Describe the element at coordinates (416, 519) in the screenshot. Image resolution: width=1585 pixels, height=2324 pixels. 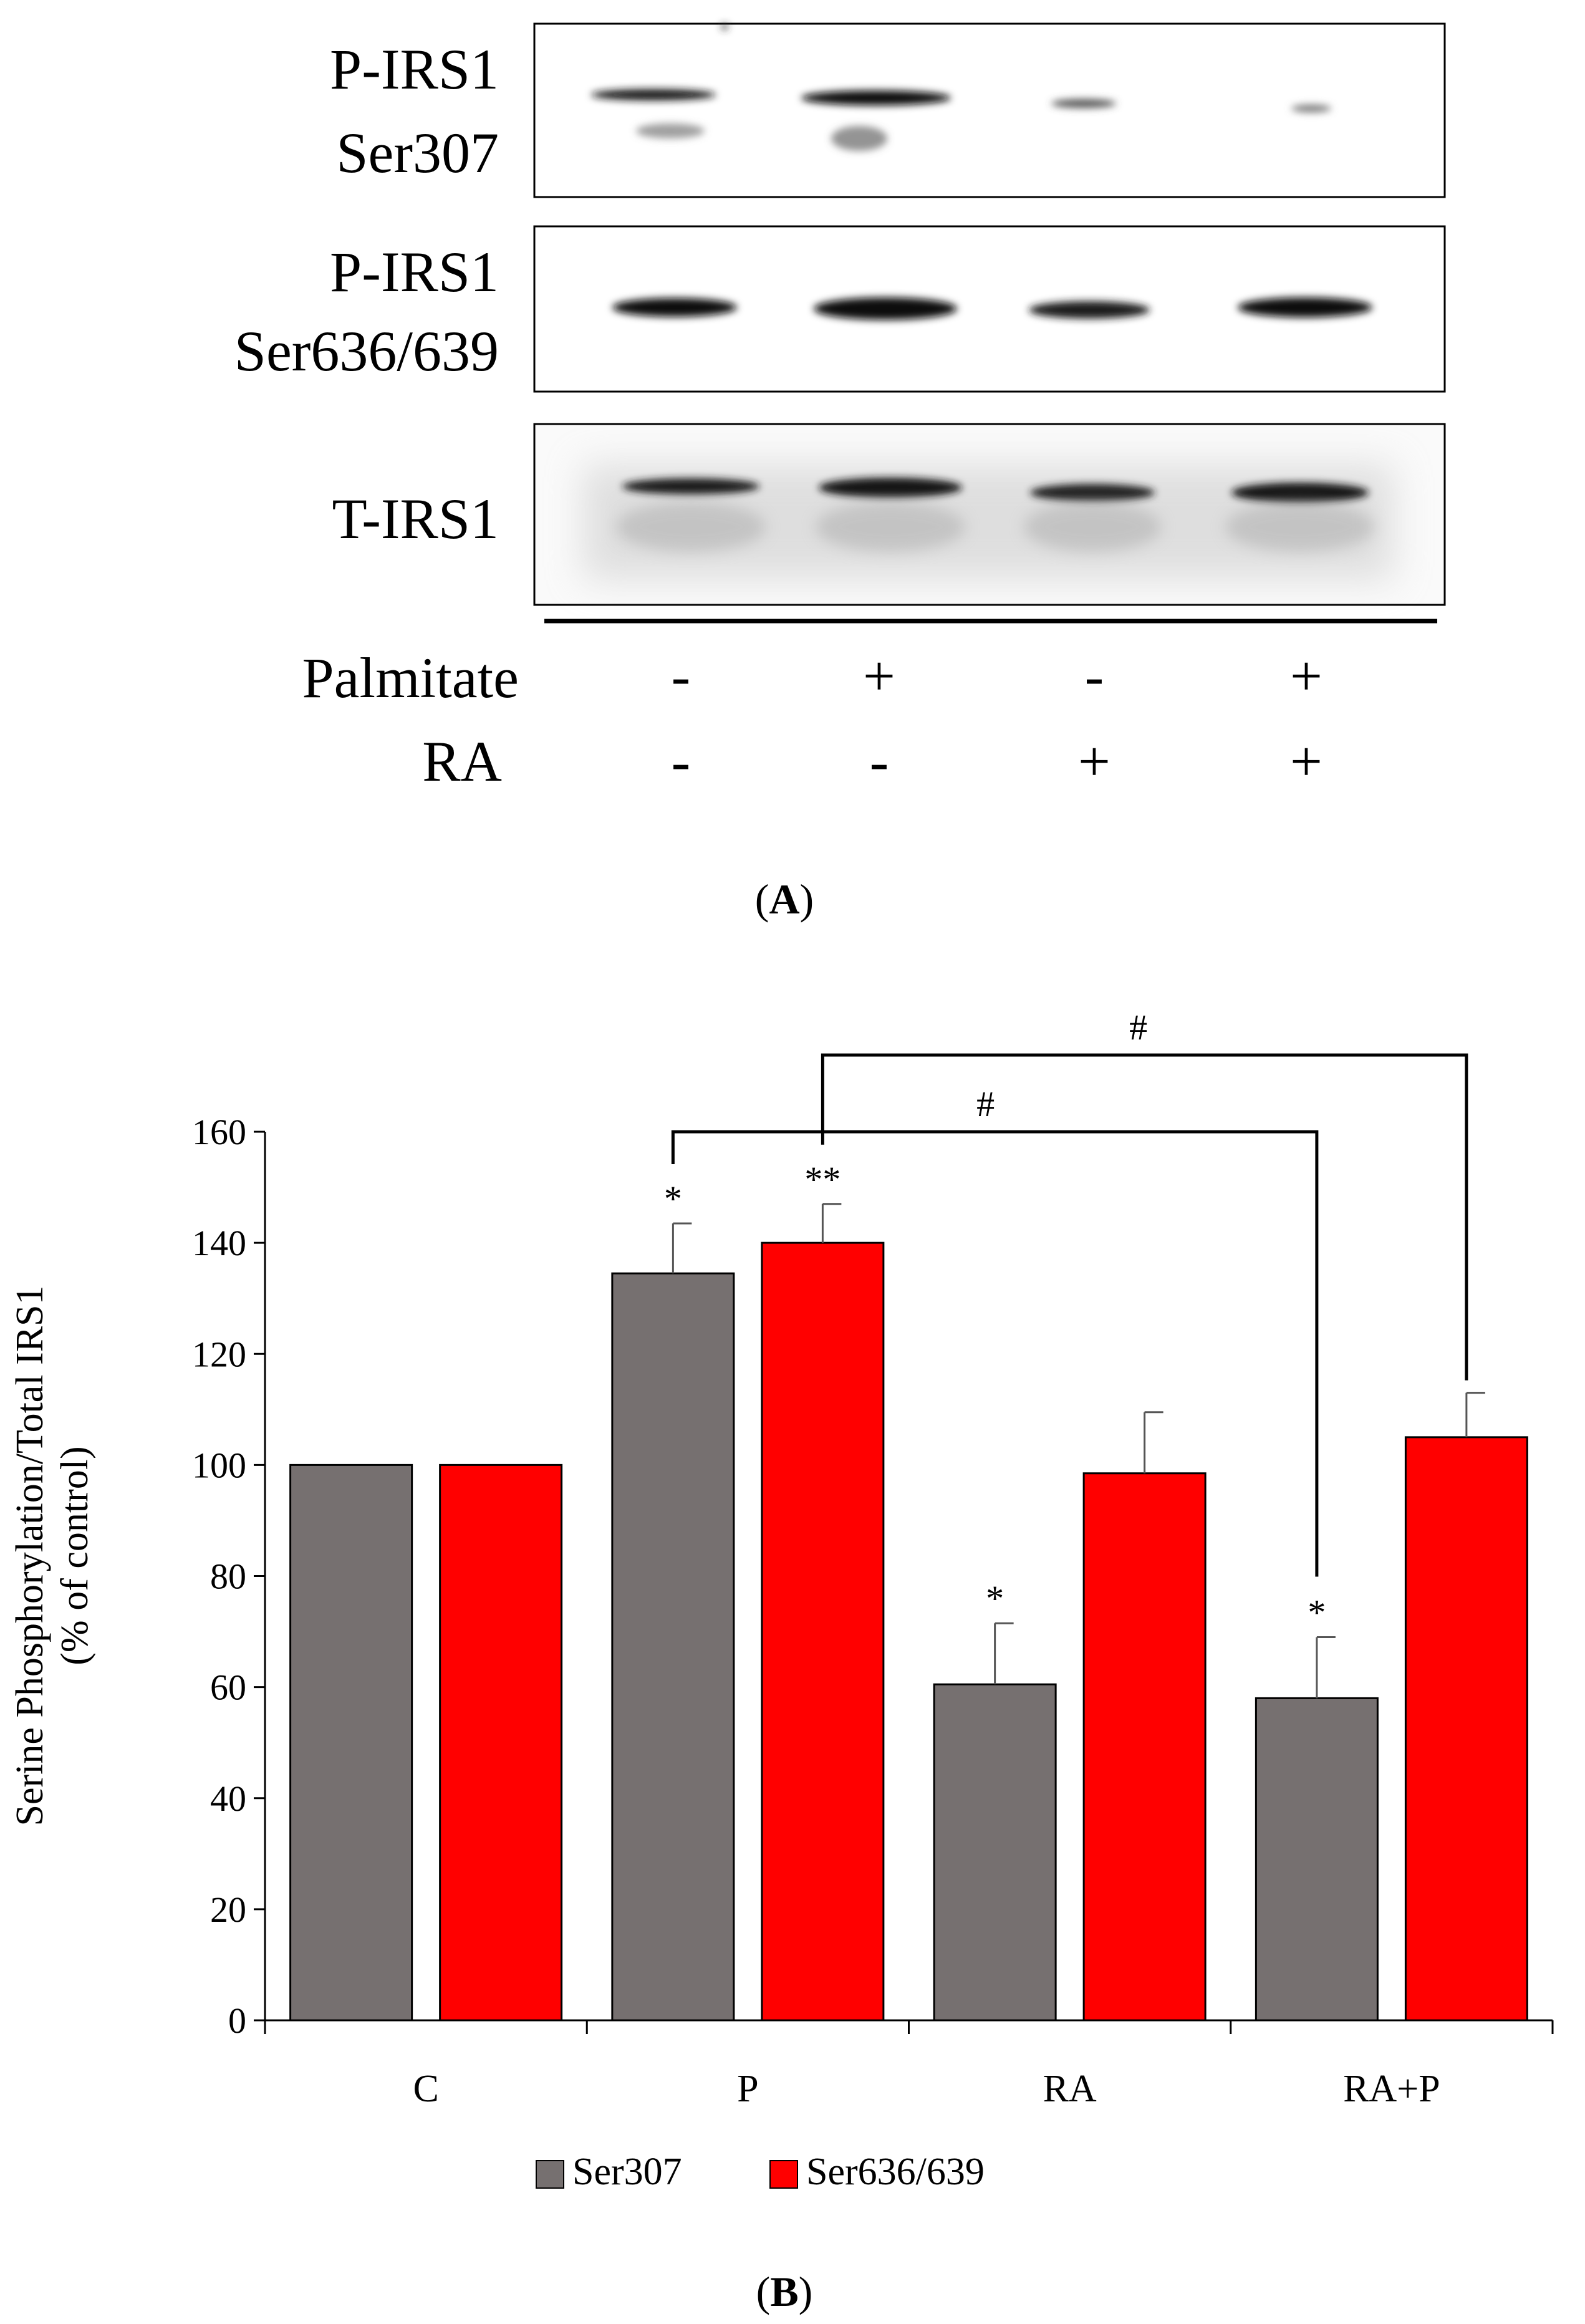
I see `blot-label-line: T-IRS1` at that location.